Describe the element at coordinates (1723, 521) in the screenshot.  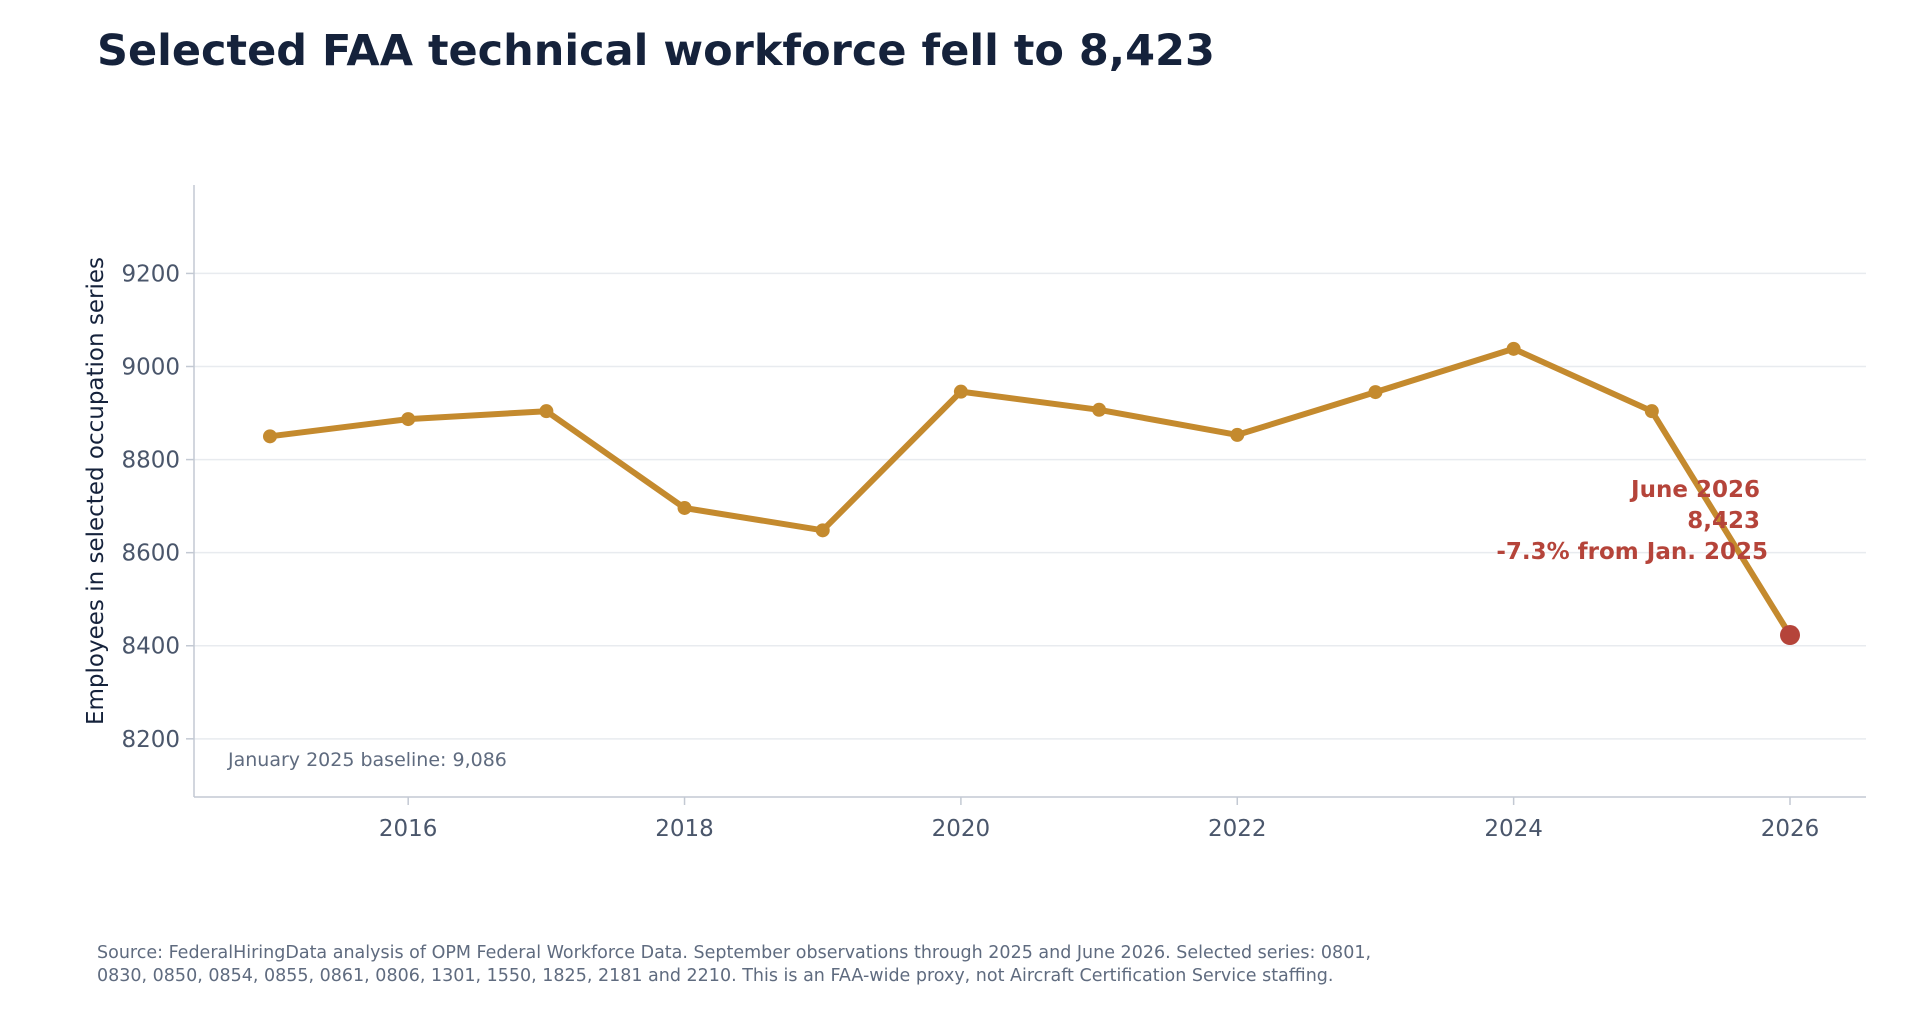
I see `callout-line-value: 8,423` at that location.